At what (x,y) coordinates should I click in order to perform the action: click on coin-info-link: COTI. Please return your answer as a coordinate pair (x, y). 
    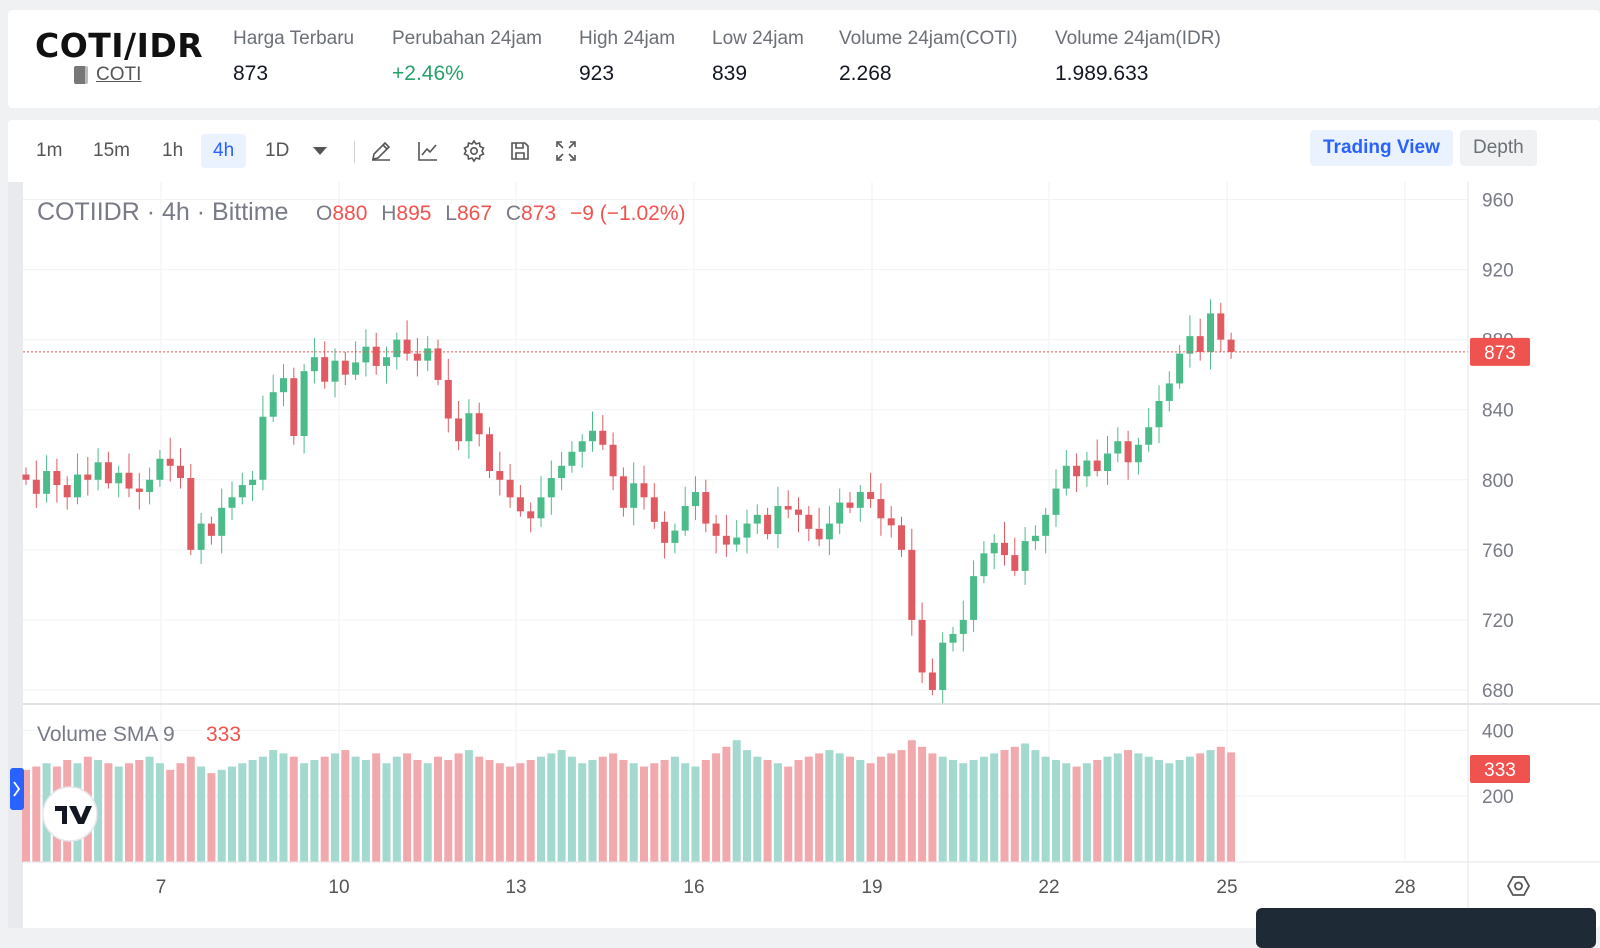
    Looking at the image, I should click on (107, 75).